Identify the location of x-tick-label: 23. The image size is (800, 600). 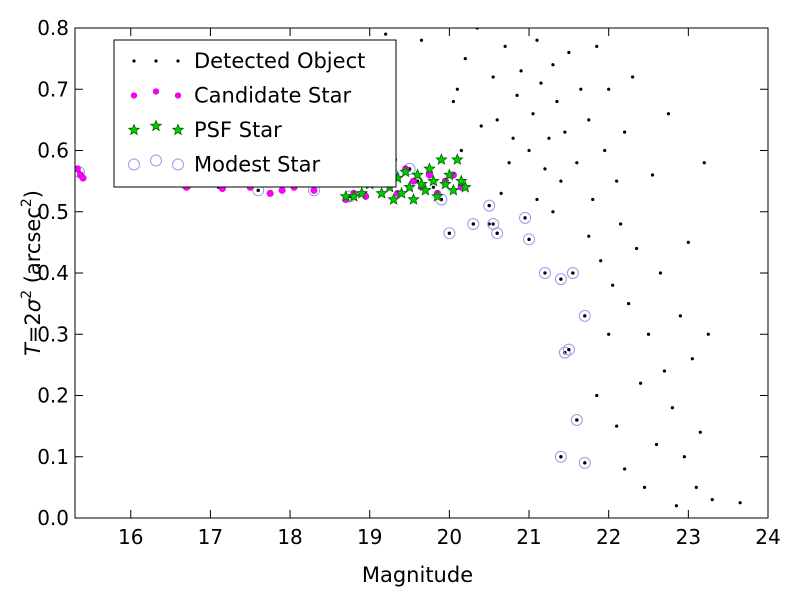
(688, 537).